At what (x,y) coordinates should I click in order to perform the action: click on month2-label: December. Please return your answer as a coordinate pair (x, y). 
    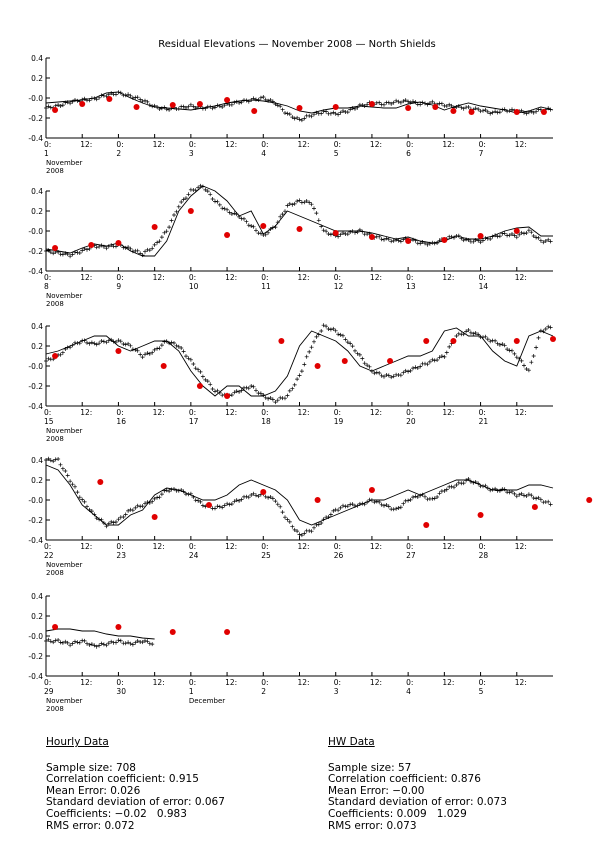
    Looking at the image, I should click on (207, 701).